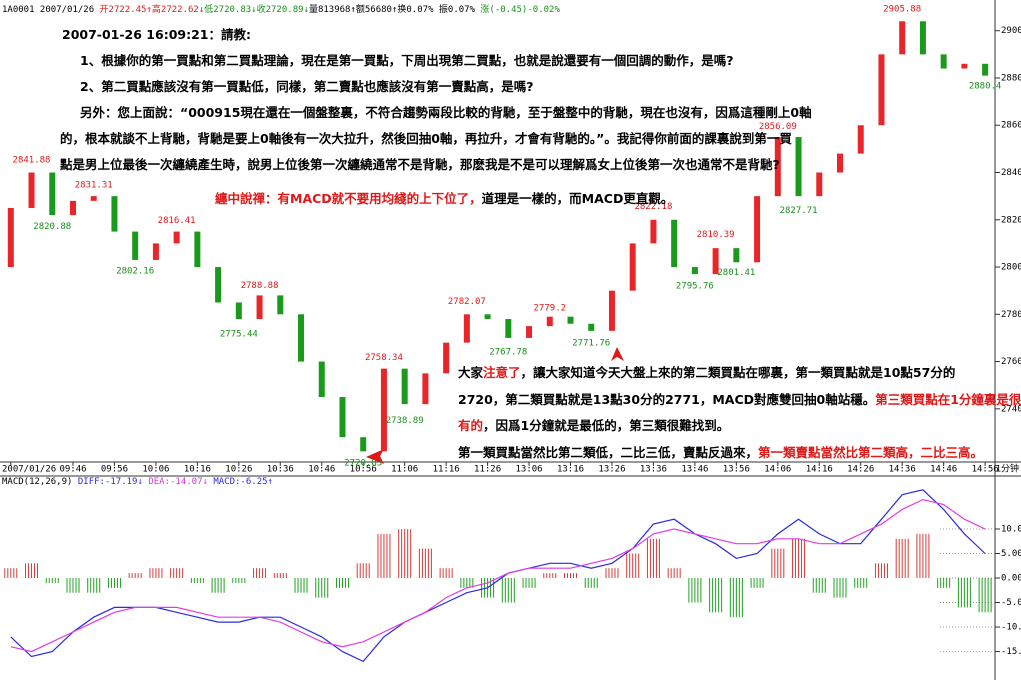  I want to click on price-label: 2782.07, so click(467, 302).